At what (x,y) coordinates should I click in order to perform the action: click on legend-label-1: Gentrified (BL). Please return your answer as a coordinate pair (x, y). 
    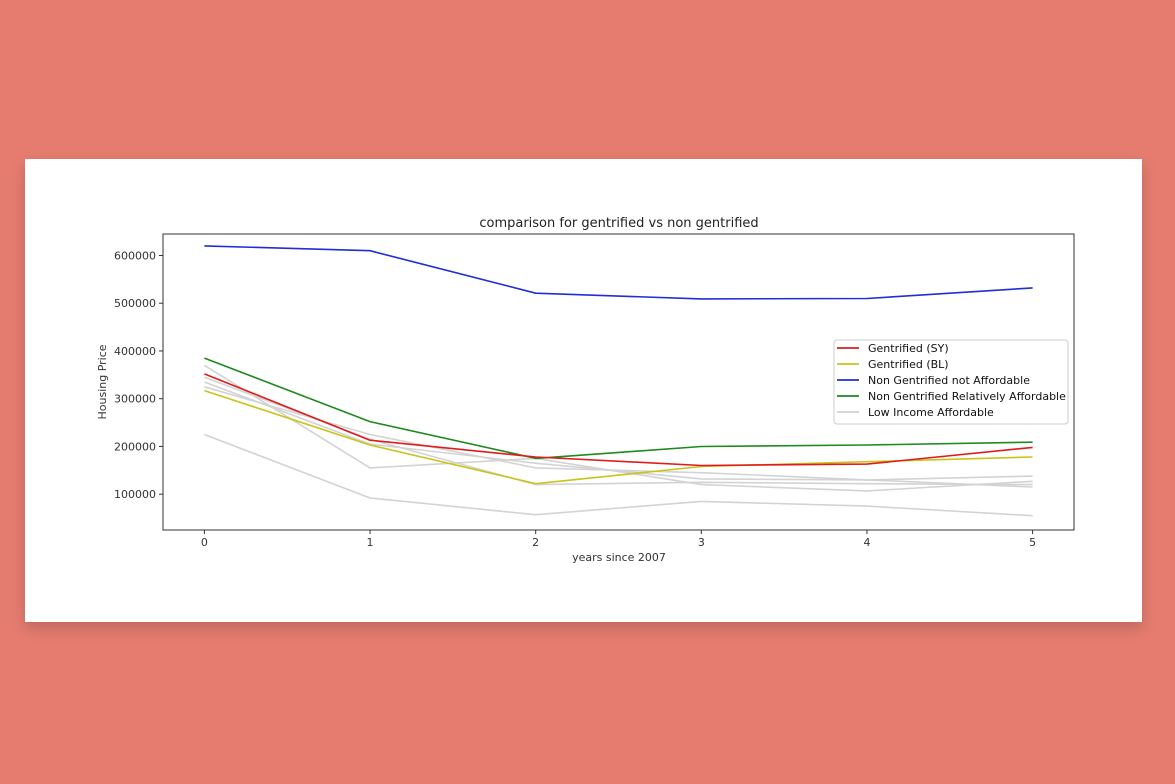
    Looking at the image, I should click on (908, 364).